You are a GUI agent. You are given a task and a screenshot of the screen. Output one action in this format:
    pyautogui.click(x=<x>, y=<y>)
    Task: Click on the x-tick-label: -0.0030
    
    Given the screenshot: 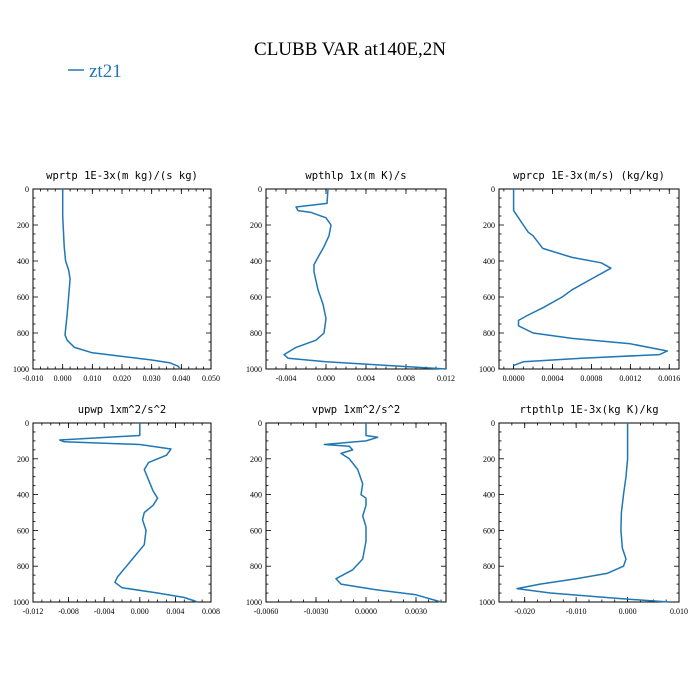 What is the action you would take?
    pyautogui.click(x=316, y=611)
    